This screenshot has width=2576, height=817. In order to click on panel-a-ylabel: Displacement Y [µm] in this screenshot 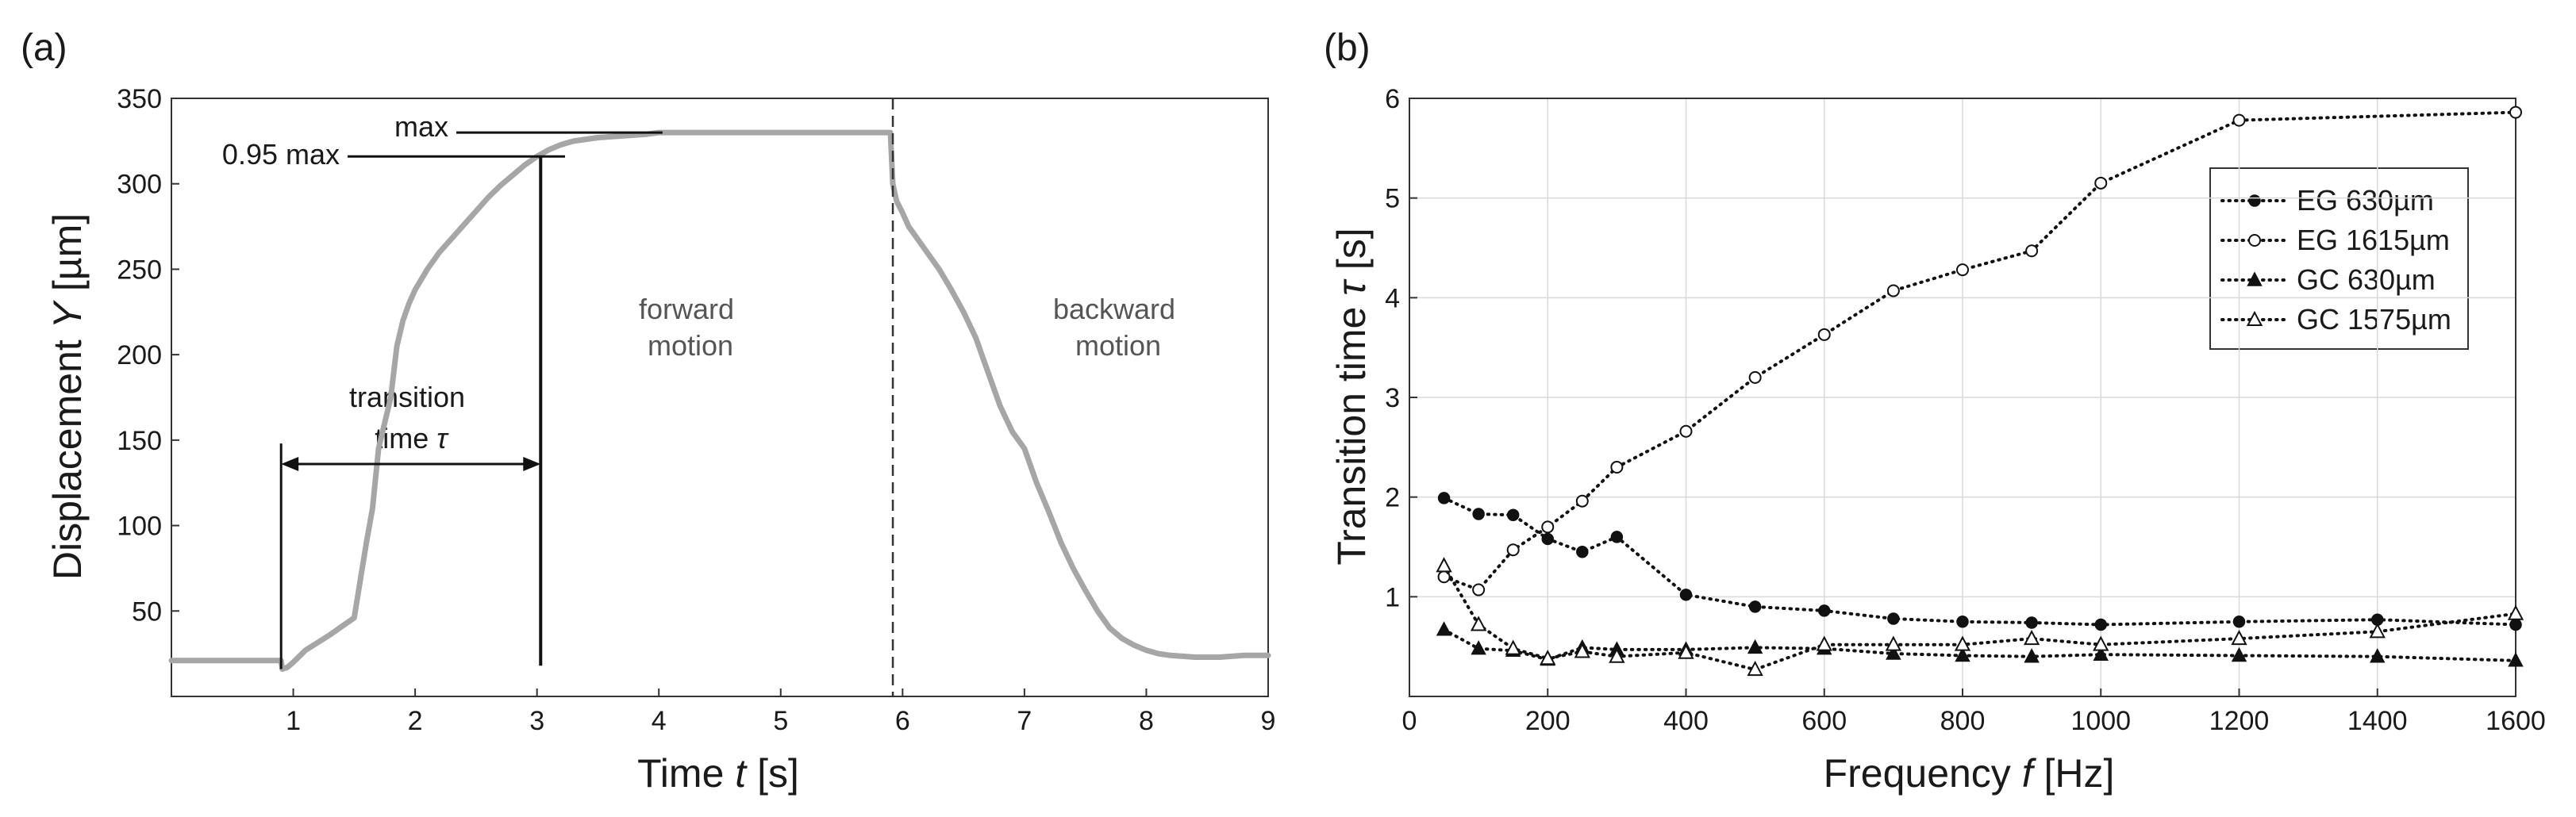, I will do `click(67, 396)`.